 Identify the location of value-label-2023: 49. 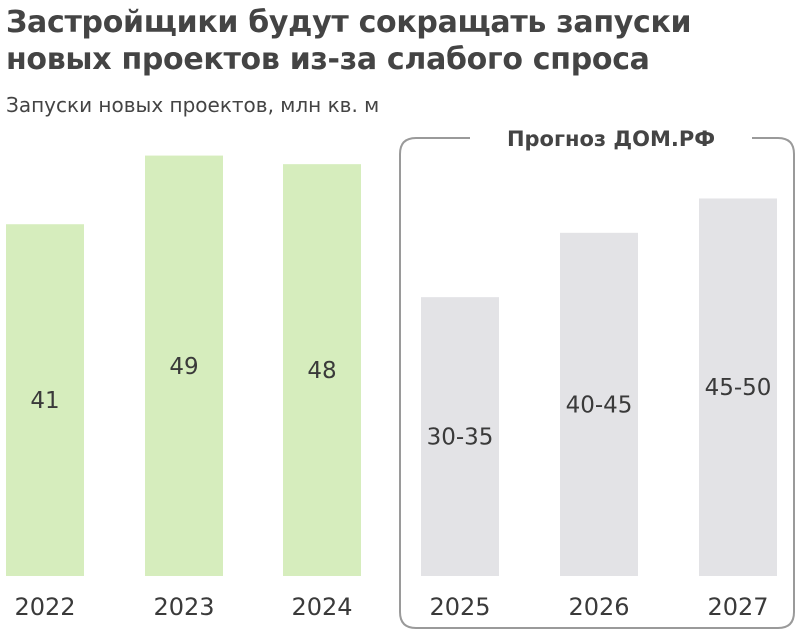
(183, 367).